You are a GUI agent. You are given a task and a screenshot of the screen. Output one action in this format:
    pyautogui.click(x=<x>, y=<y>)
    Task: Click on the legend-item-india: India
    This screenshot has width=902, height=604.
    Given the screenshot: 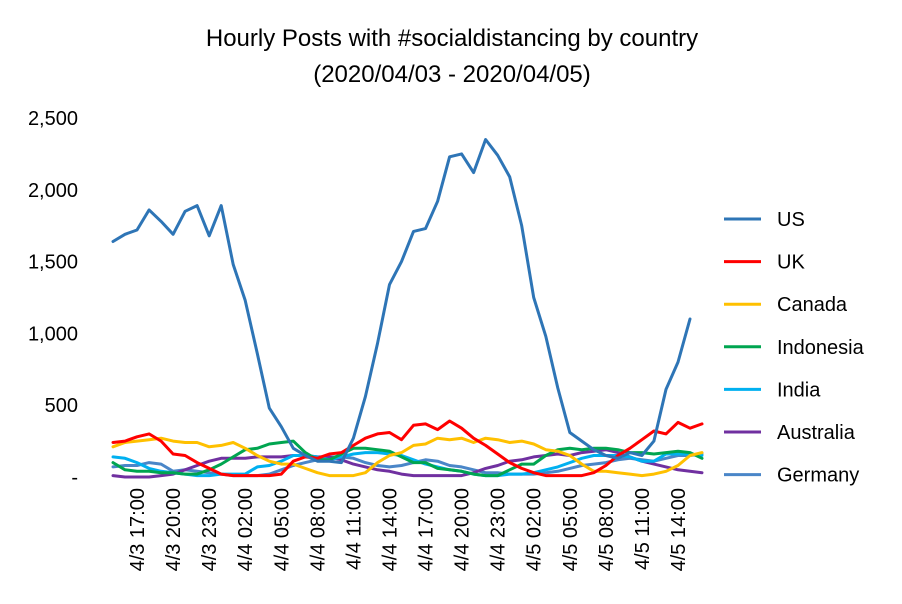 What is the action you would take?
    pyautogui.click(x=772, y=390)
    